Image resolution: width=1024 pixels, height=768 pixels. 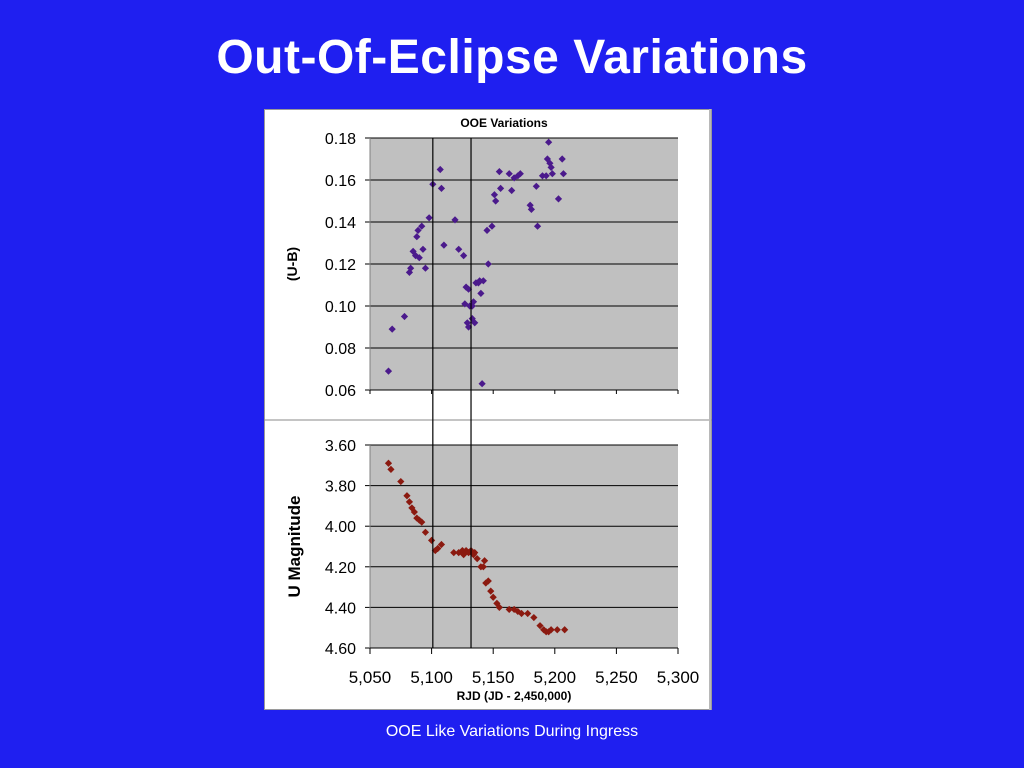 I want to click on y-tick-label-2: 4.20, so click(x=340, y=568).